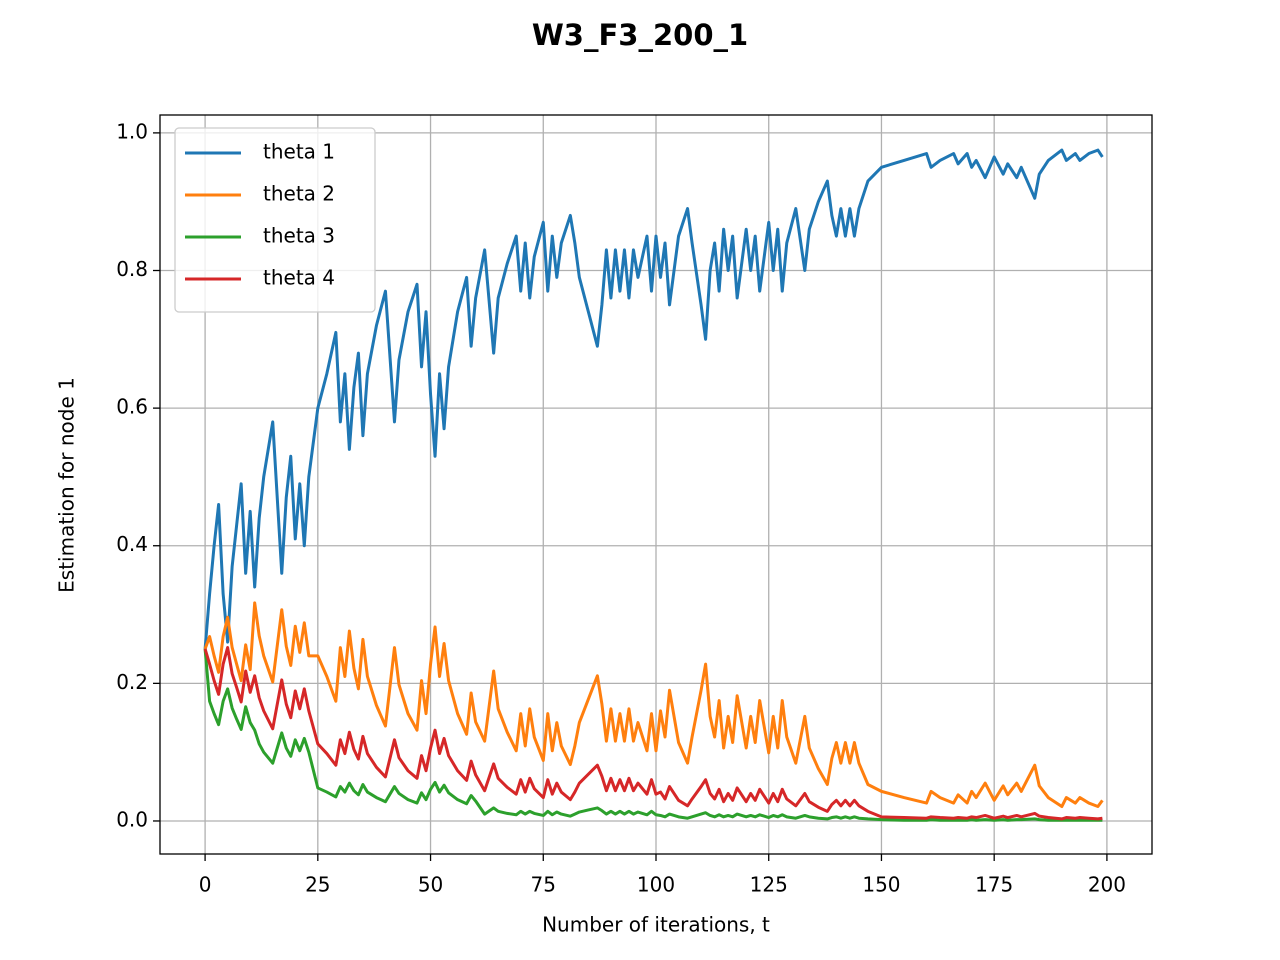 This screenshot has height=960, width=1280. Describe the element at coordinates (132, 131) in the screenshot. I see `y-tick-label: 1.0` at that location.